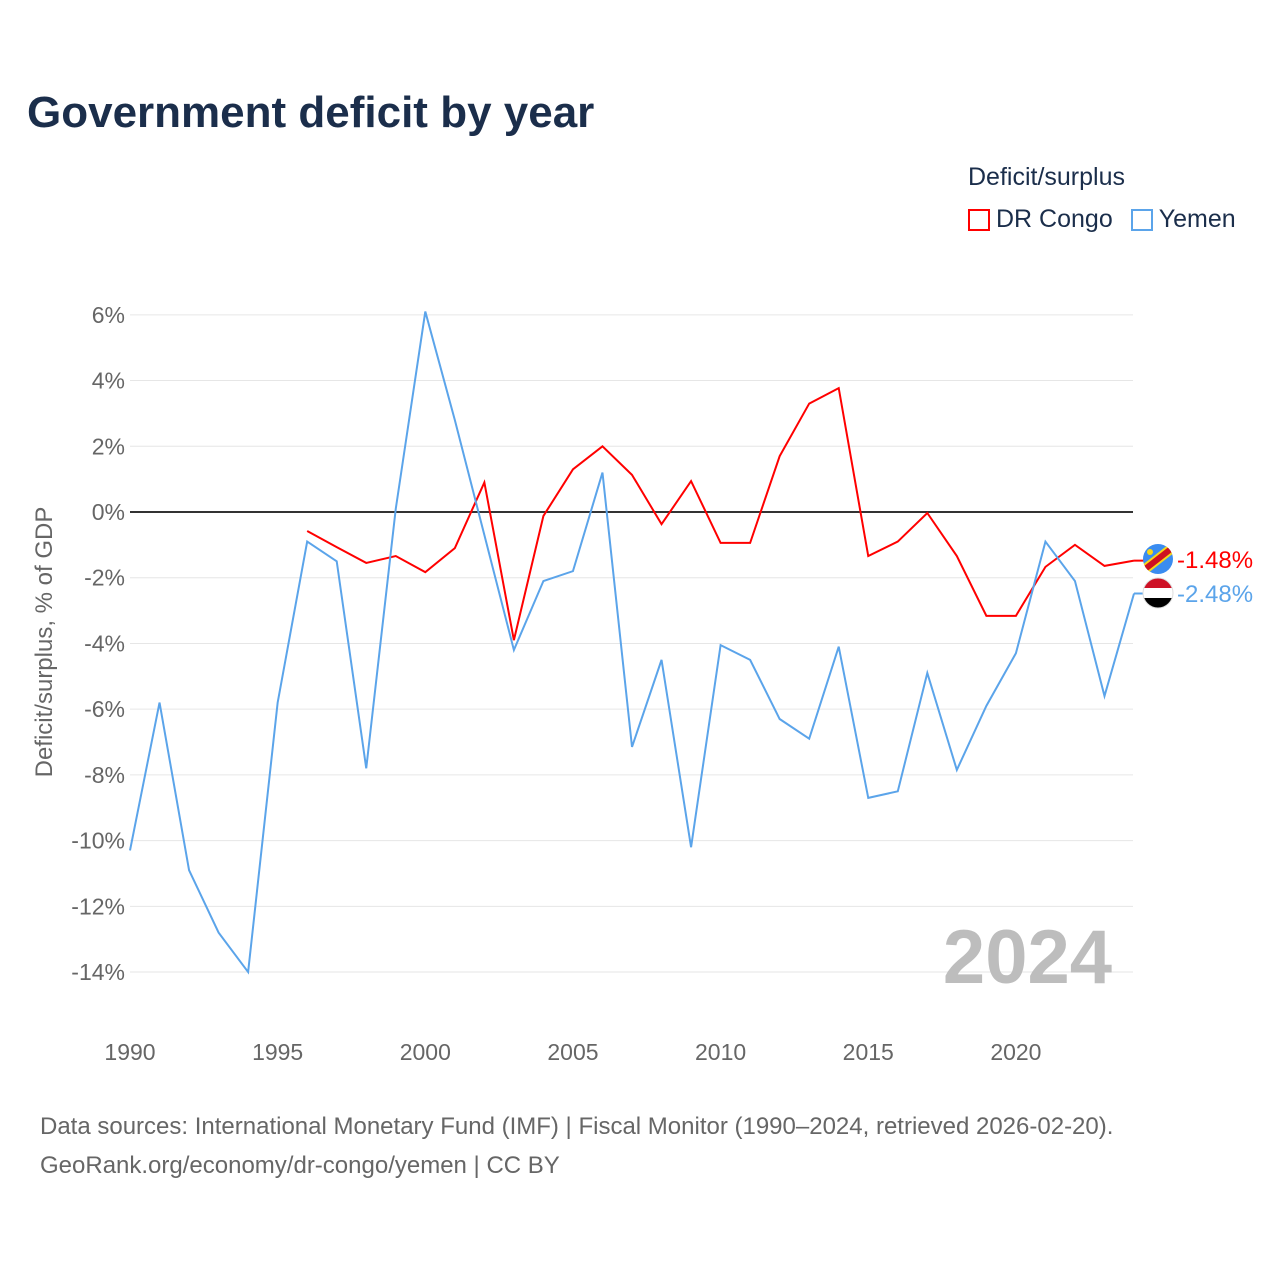 The height and width of the screenshot is (1280, 1280). Describe the element at coordinates (1197, 219) in the screenshot. I see `legend-label: Yemen` at that location.